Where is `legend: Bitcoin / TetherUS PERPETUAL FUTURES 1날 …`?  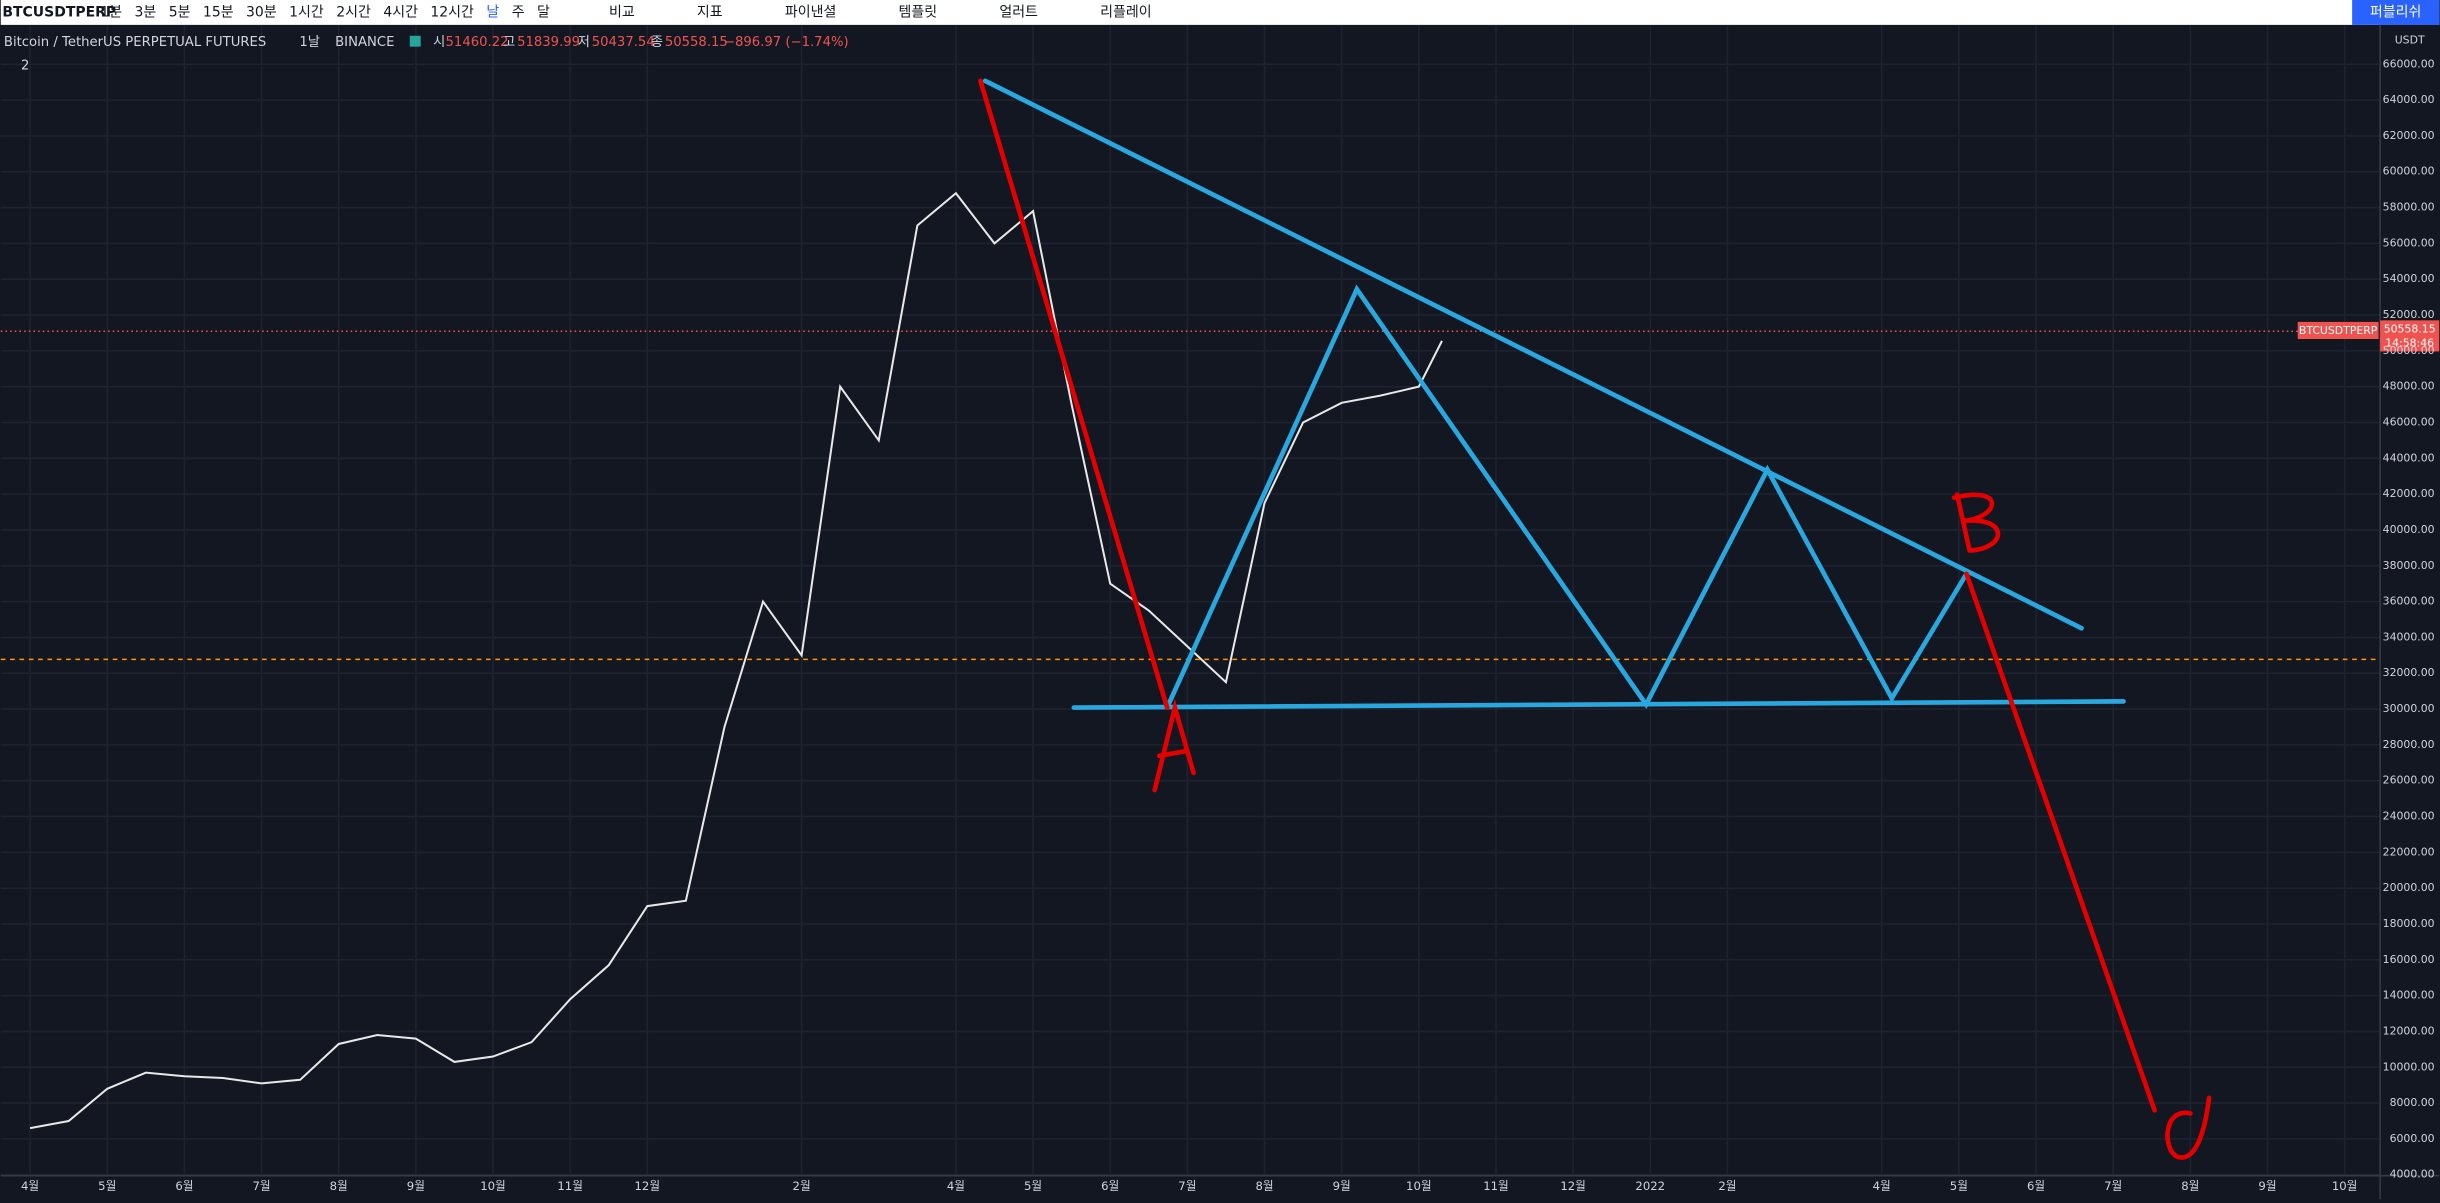 legend: Bitcoin / TetherUS PERPETUAL FUTURES 1날 … is located at coordinates (426, 53).